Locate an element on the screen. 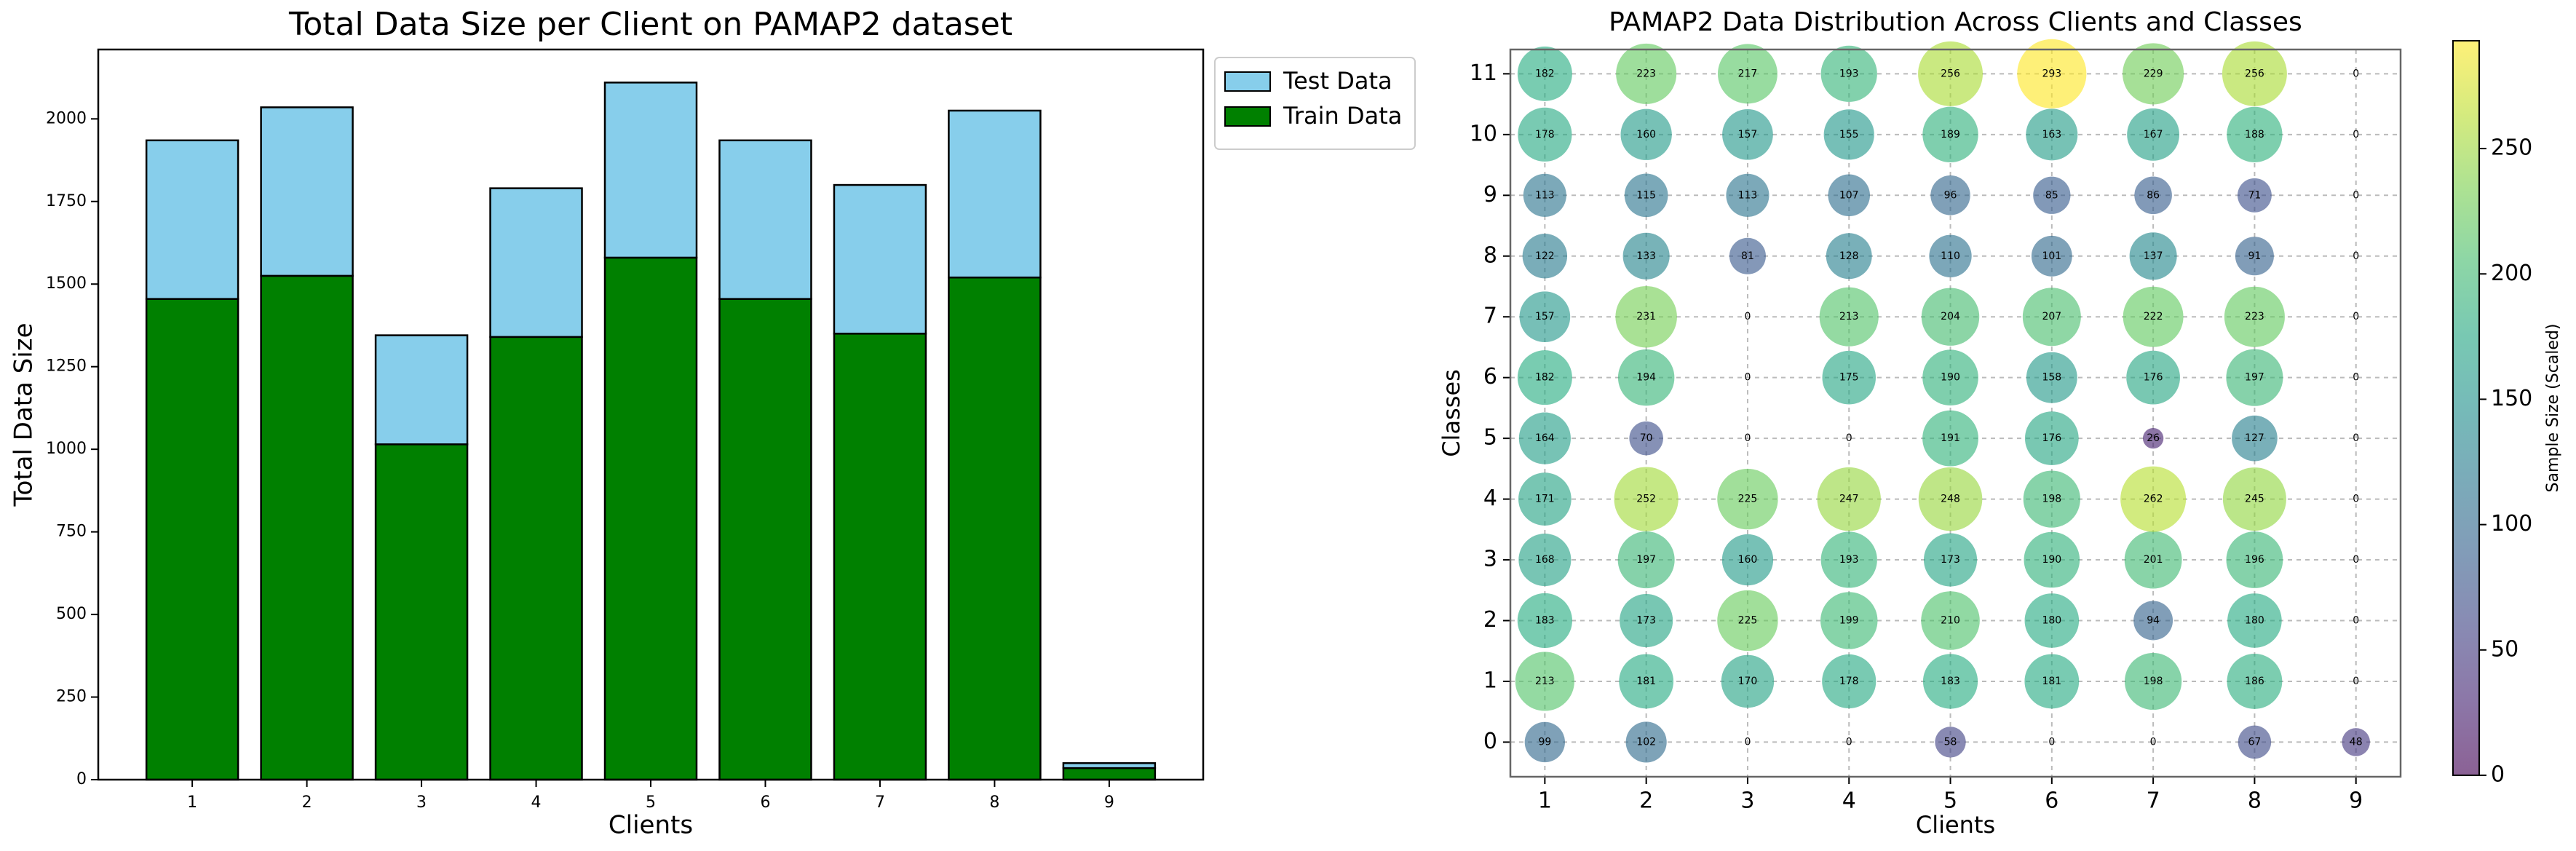 The height and width of the screenshot is (851, 2576). bubble-label: 189 is located at coordinates (1950, 134).